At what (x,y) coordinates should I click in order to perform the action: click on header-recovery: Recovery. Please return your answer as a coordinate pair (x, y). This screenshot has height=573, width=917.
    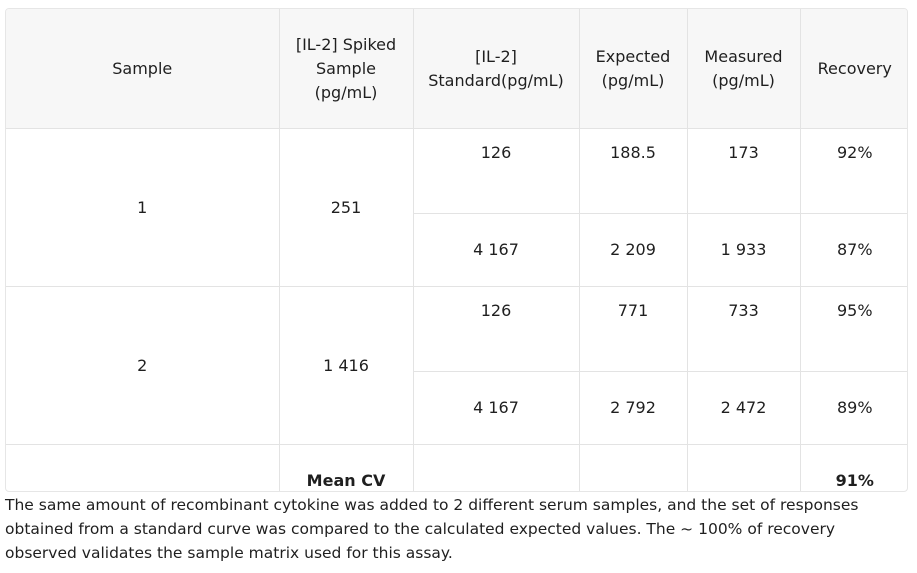
    Looking at the image, I should click on (853, 69).